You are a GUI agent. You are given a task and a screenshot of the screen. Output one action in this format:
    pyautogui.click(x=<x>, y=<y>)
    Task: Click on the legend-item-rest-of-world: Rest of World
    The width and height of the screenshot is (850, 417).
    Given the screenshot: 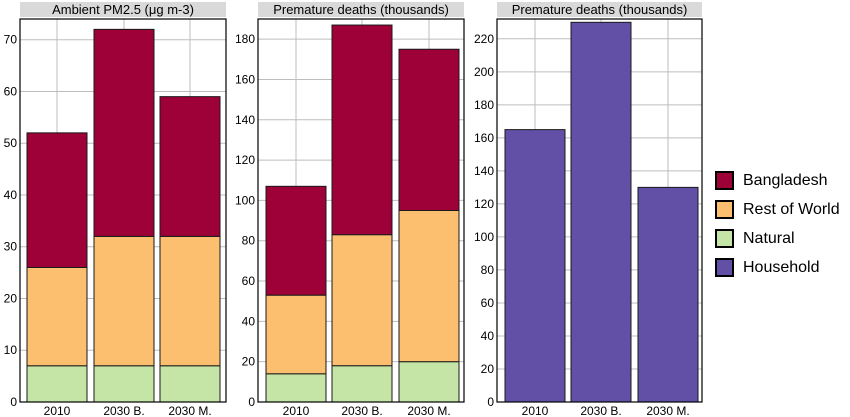 What is the action you would take?
    pyautogui.click(x=782, y=209)
    